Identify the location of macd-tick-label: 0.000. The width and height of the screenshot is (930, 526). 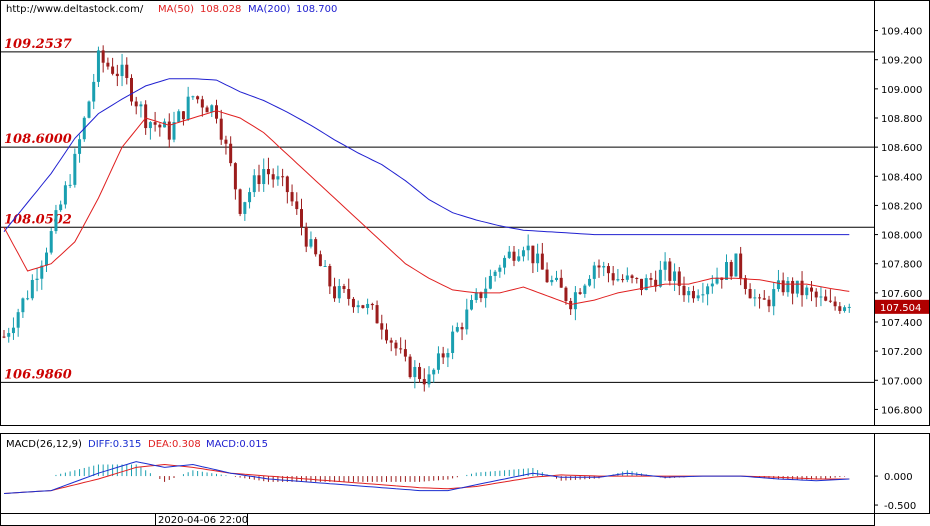
(898, 477).